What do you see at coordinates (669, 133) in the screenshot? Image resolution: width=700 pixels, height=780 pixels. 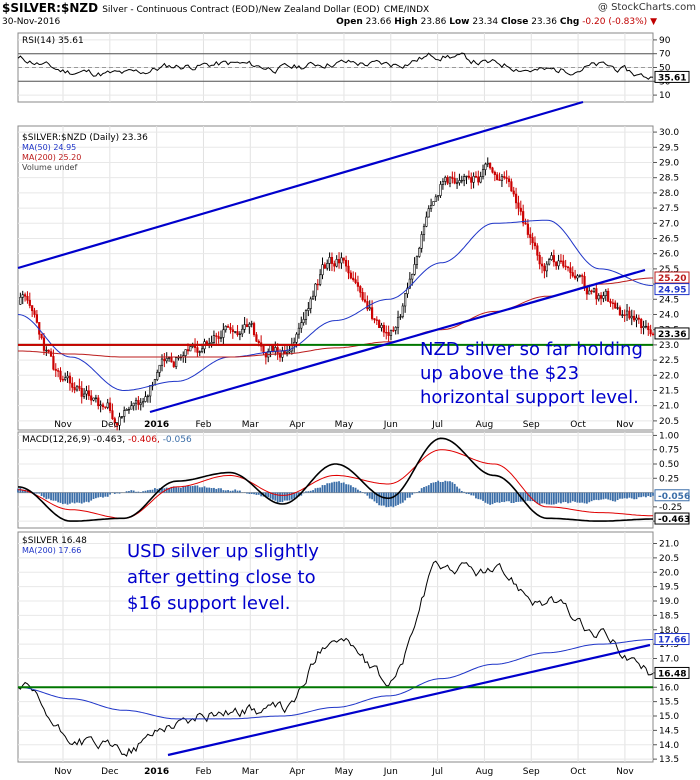 I see `nzd-y-tick-label: 30.0` at bounding box center [669, 133].